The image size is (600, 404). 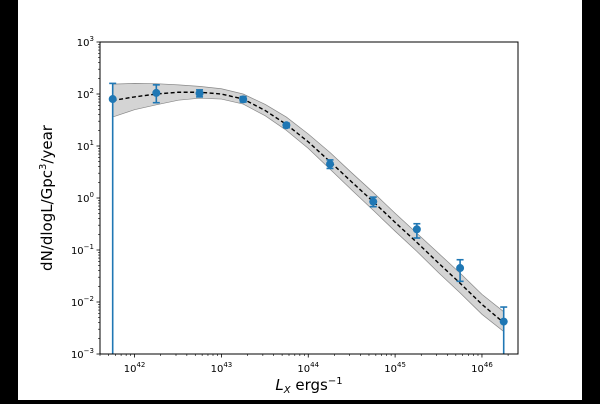 I want to click on y-tick-label: 10⁻², so click(x=82, y=302).